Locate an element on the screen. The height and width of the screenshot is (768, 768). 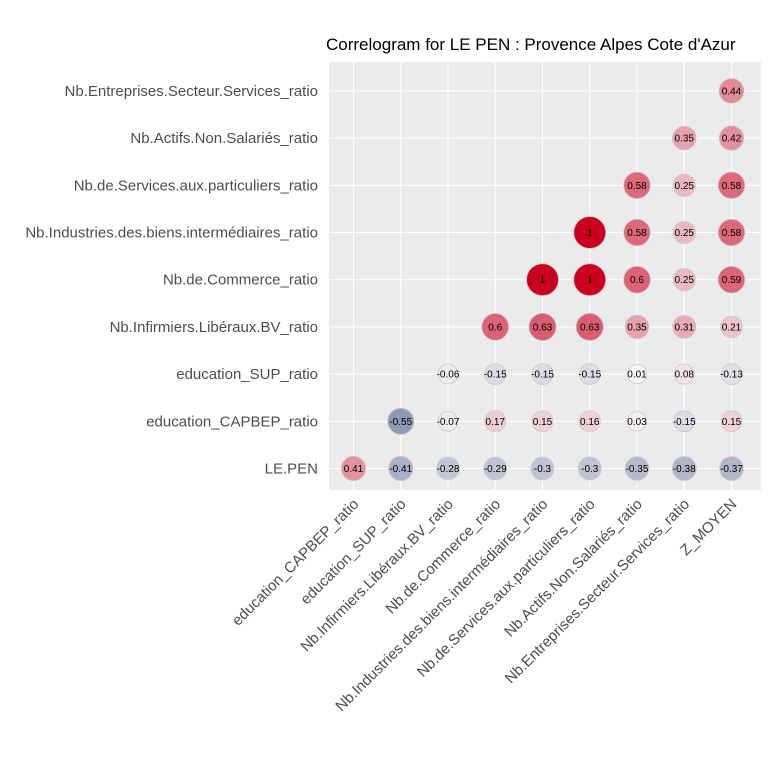
correlation-value-label: -0.29 is located at coordinates (495, 469).